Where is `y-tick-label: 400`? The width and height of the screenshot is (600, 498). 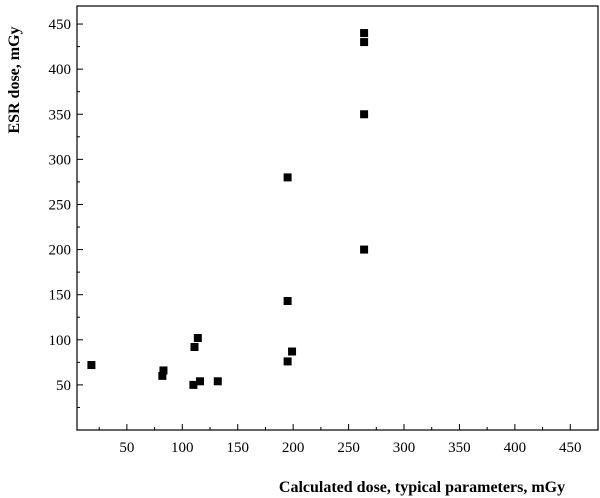
y-tick-label: 400 is located at coordinates (60, 70).